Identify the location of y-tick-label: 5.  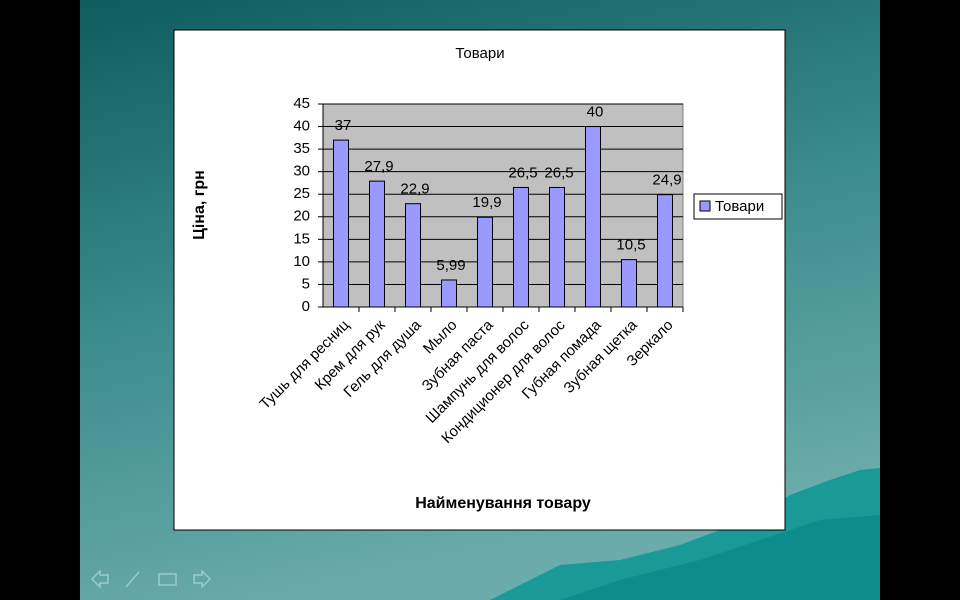
(306, 283).